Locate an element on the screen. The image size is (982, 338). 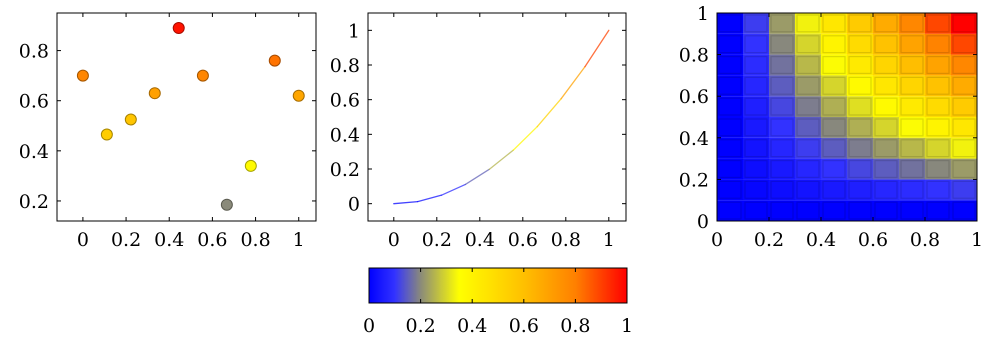
y-tick-label: 0 is located at coordinates (703, 222).